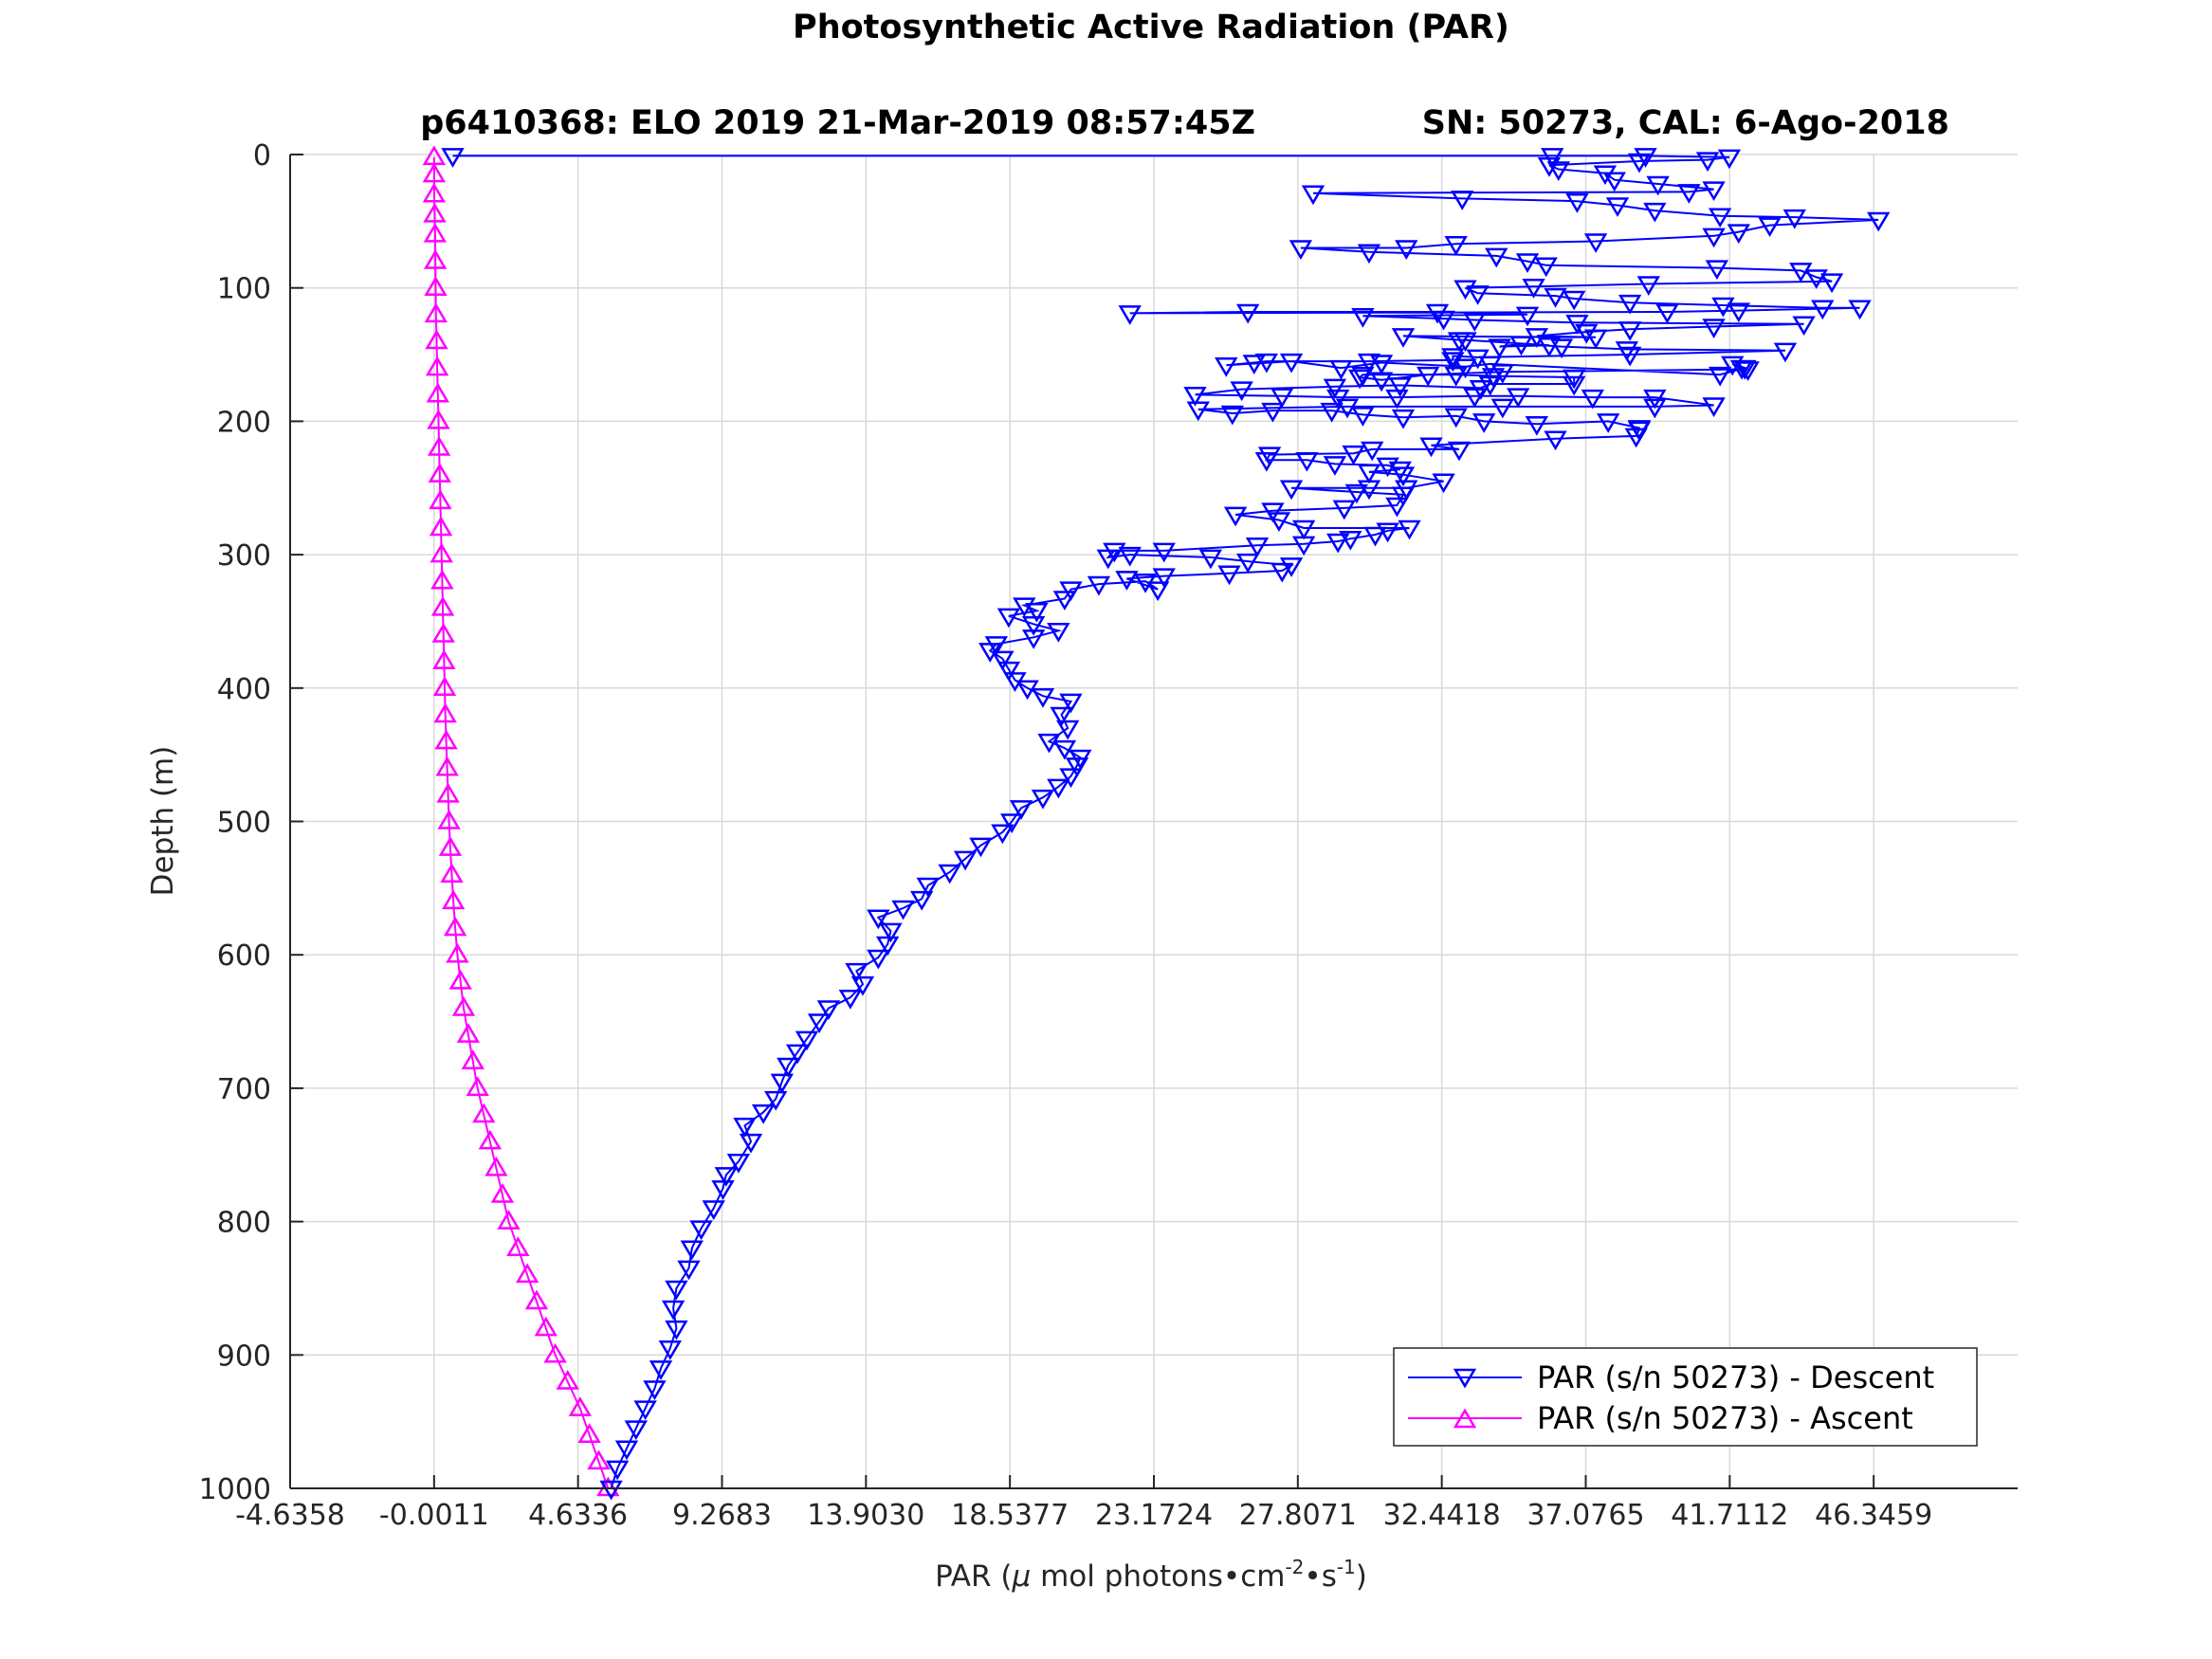 The width and height of the screenshot is (2212, 1659). I want to click on y-tick-label: 900, so click(244, 1356).